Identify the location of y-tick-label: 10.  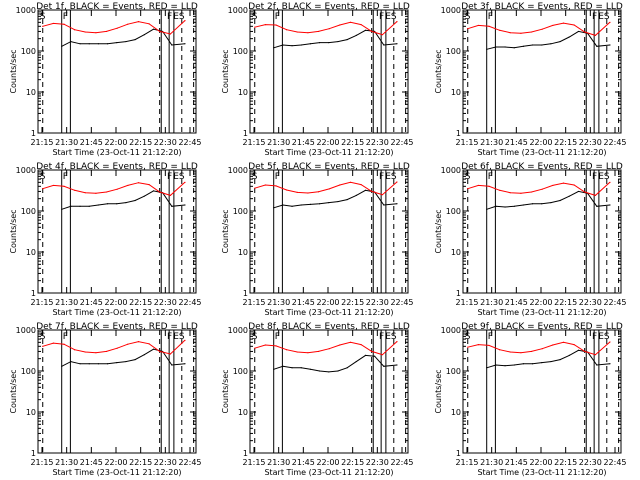
(31, 412).